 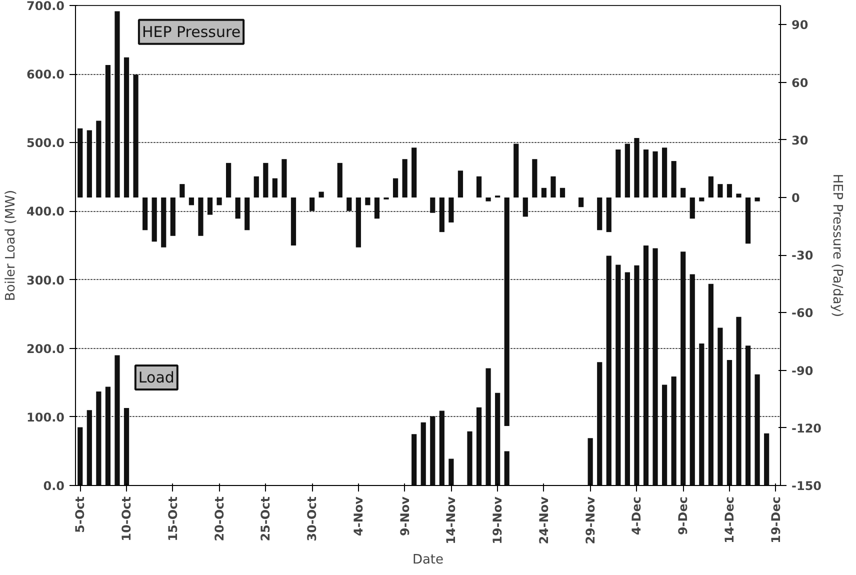 What do you see at coordinates (45, 211) in the screenshot?
I see `y-tick-label: 400.0` at bounding box center [45, 211].